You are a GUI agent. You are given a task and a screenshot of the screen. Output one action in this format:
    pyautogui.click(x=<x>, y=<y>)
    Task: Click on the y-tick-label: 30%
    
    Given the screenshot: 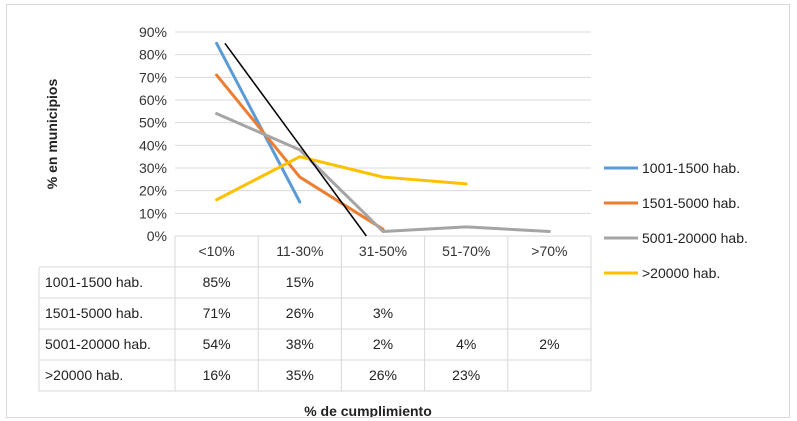 What is the action you would take?
    pyautogui.click(x=153, y=168)
    